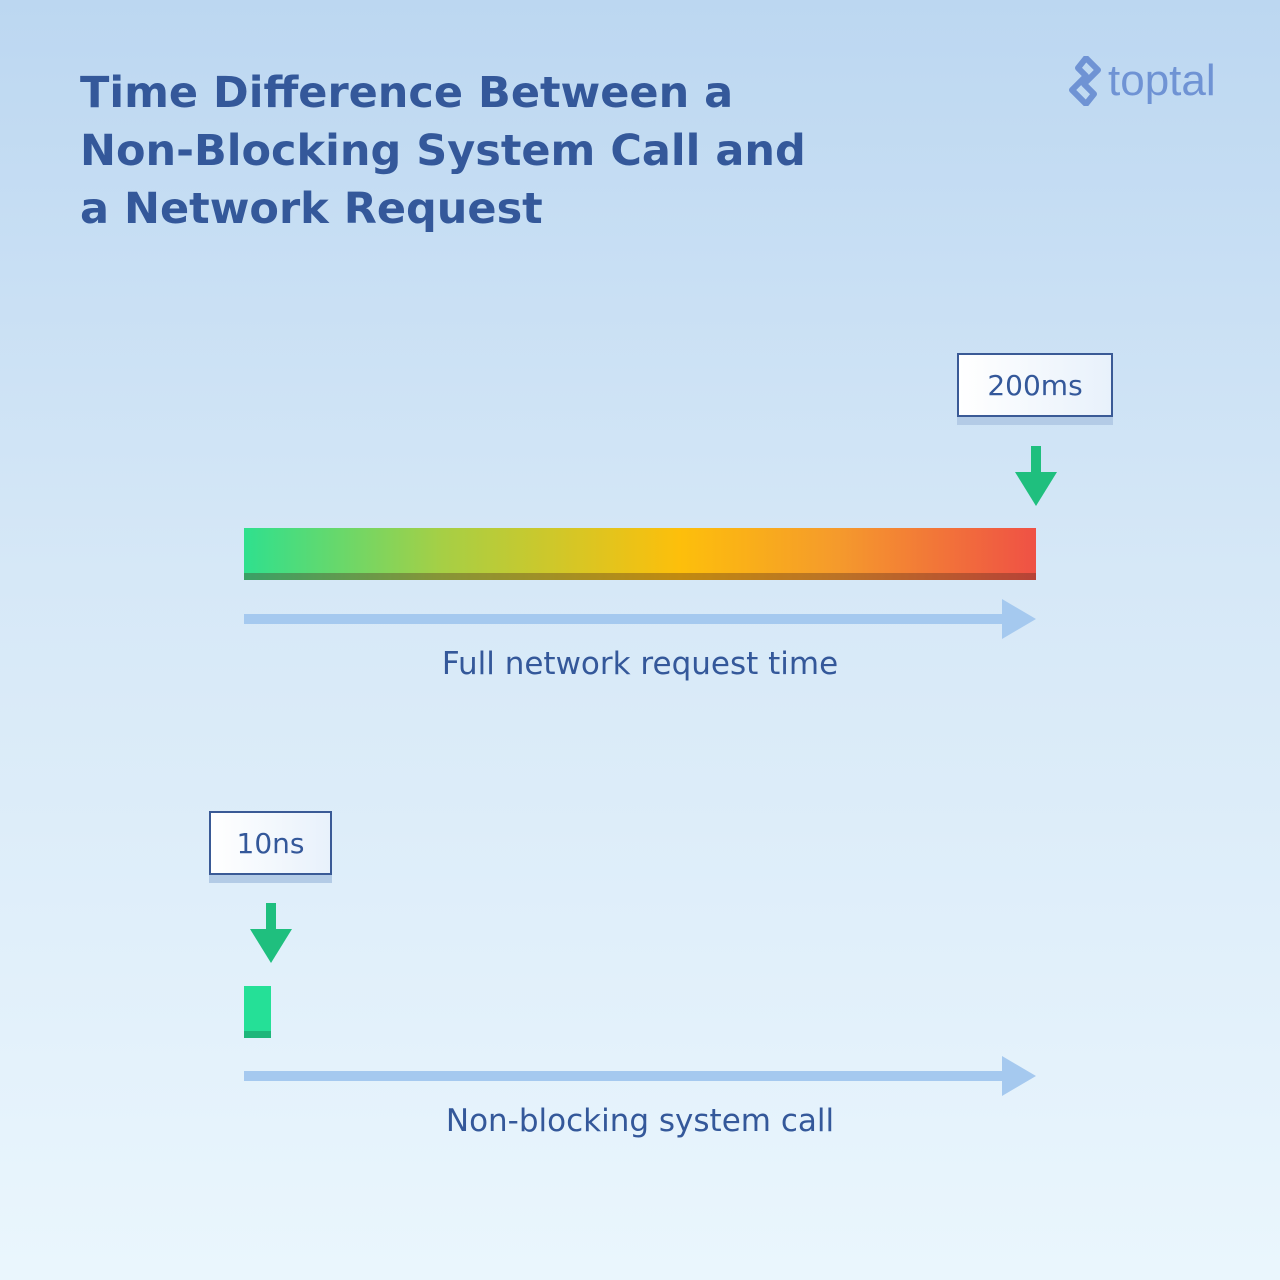  Describe the element at coordinates (640, 664) in the screenshot. I see `network-caption: Full network request time` at that location.